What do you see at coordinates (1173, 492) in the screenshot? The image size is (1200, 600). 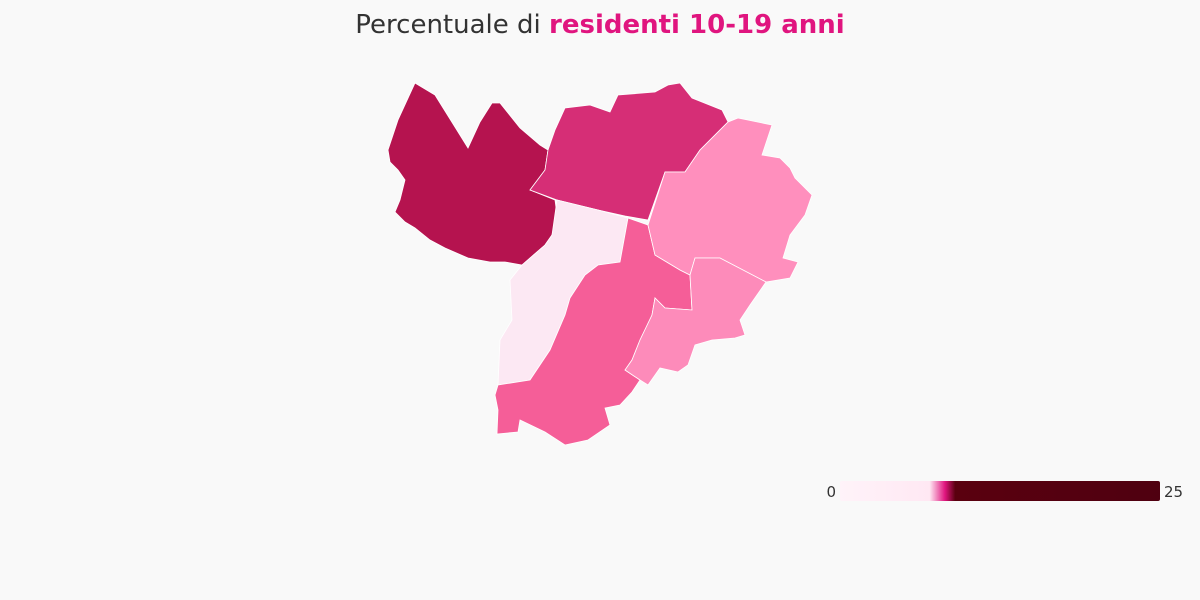 I see `colorbar-max-label: 25` at bounding box center [1173, 492].